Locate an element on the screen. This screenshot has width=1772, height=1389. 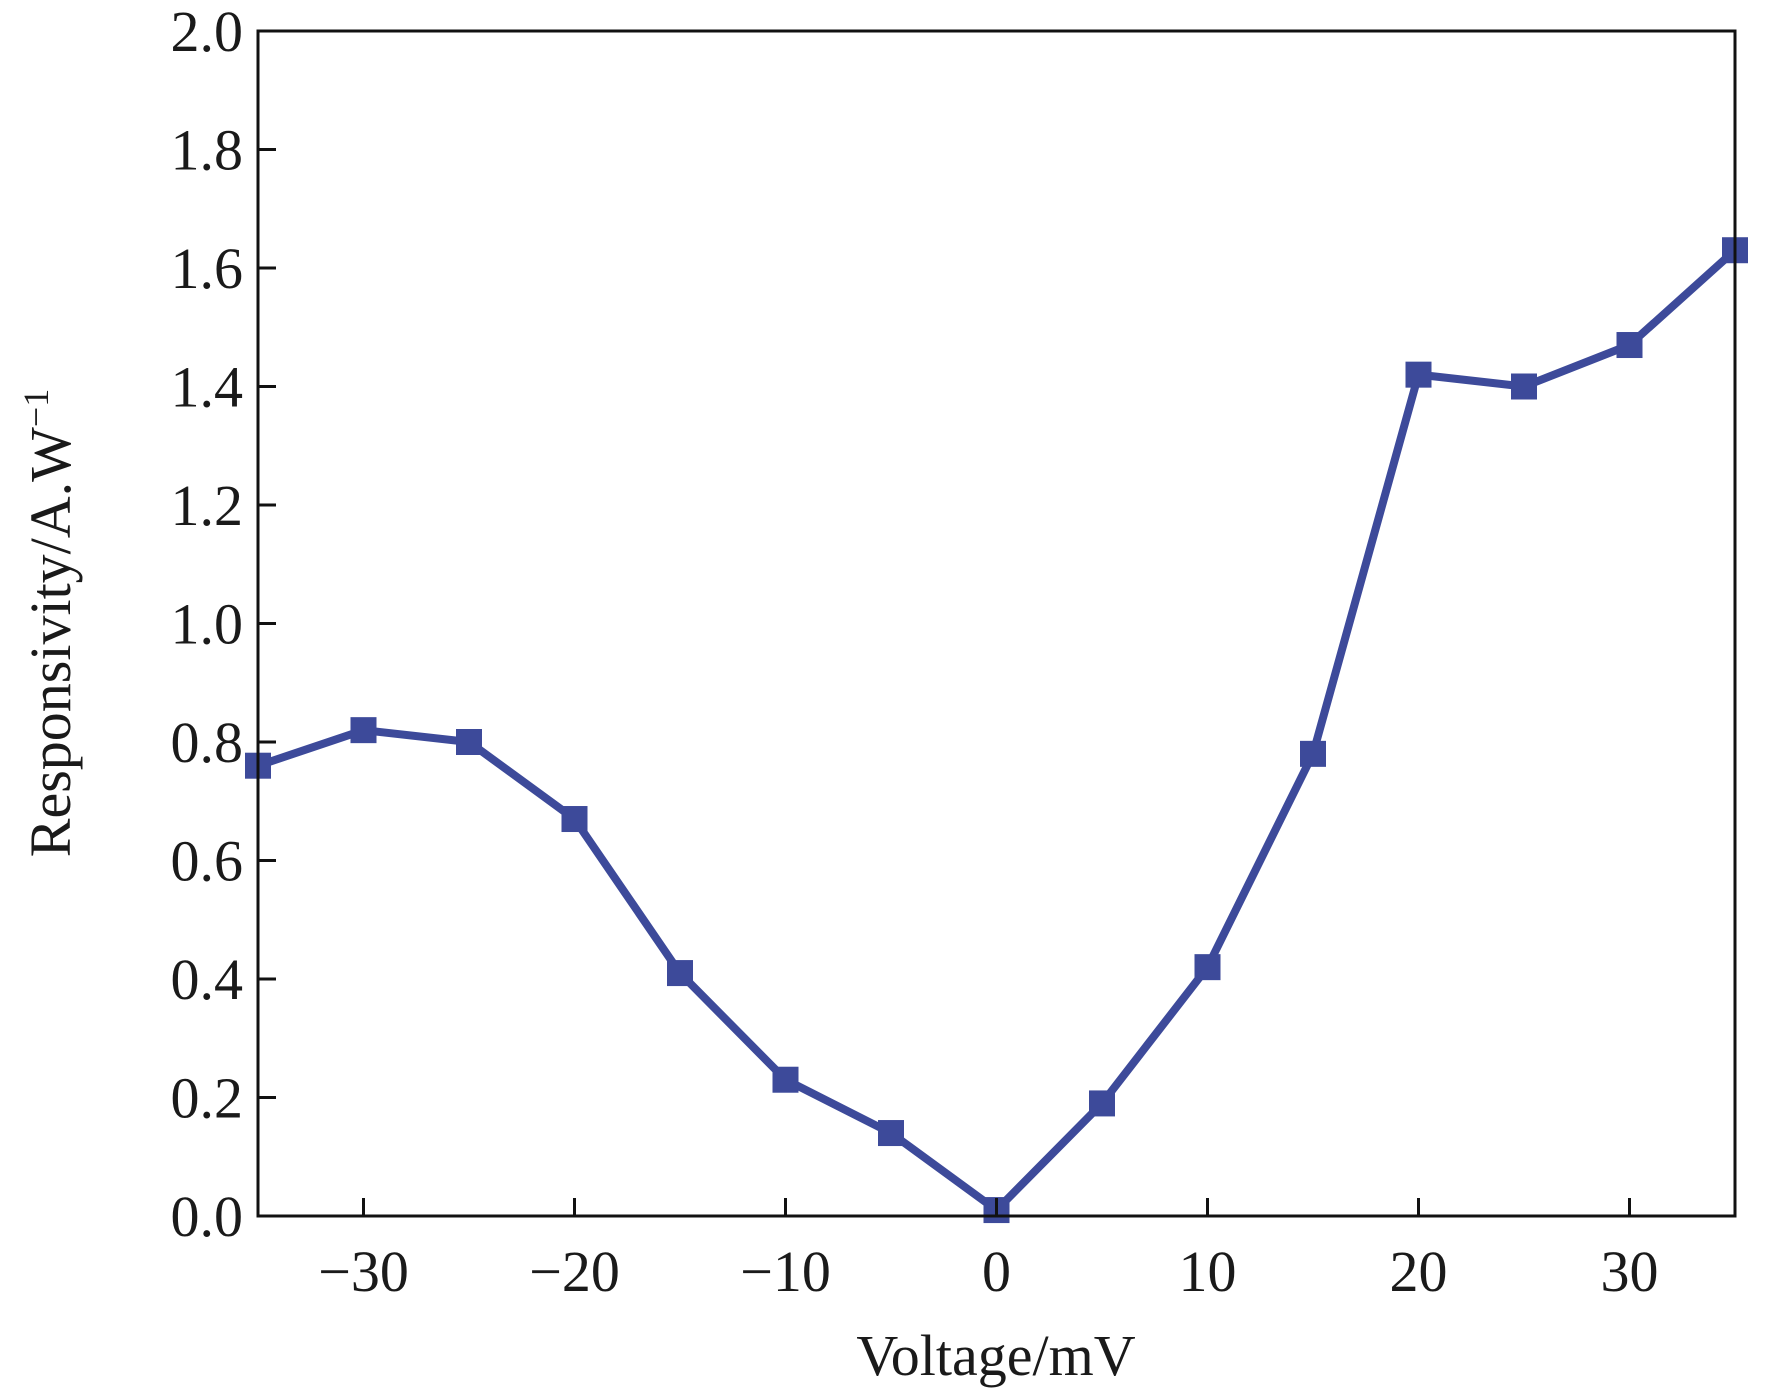
y-tick-label: 0.4 is located at coordinates (207, 979).